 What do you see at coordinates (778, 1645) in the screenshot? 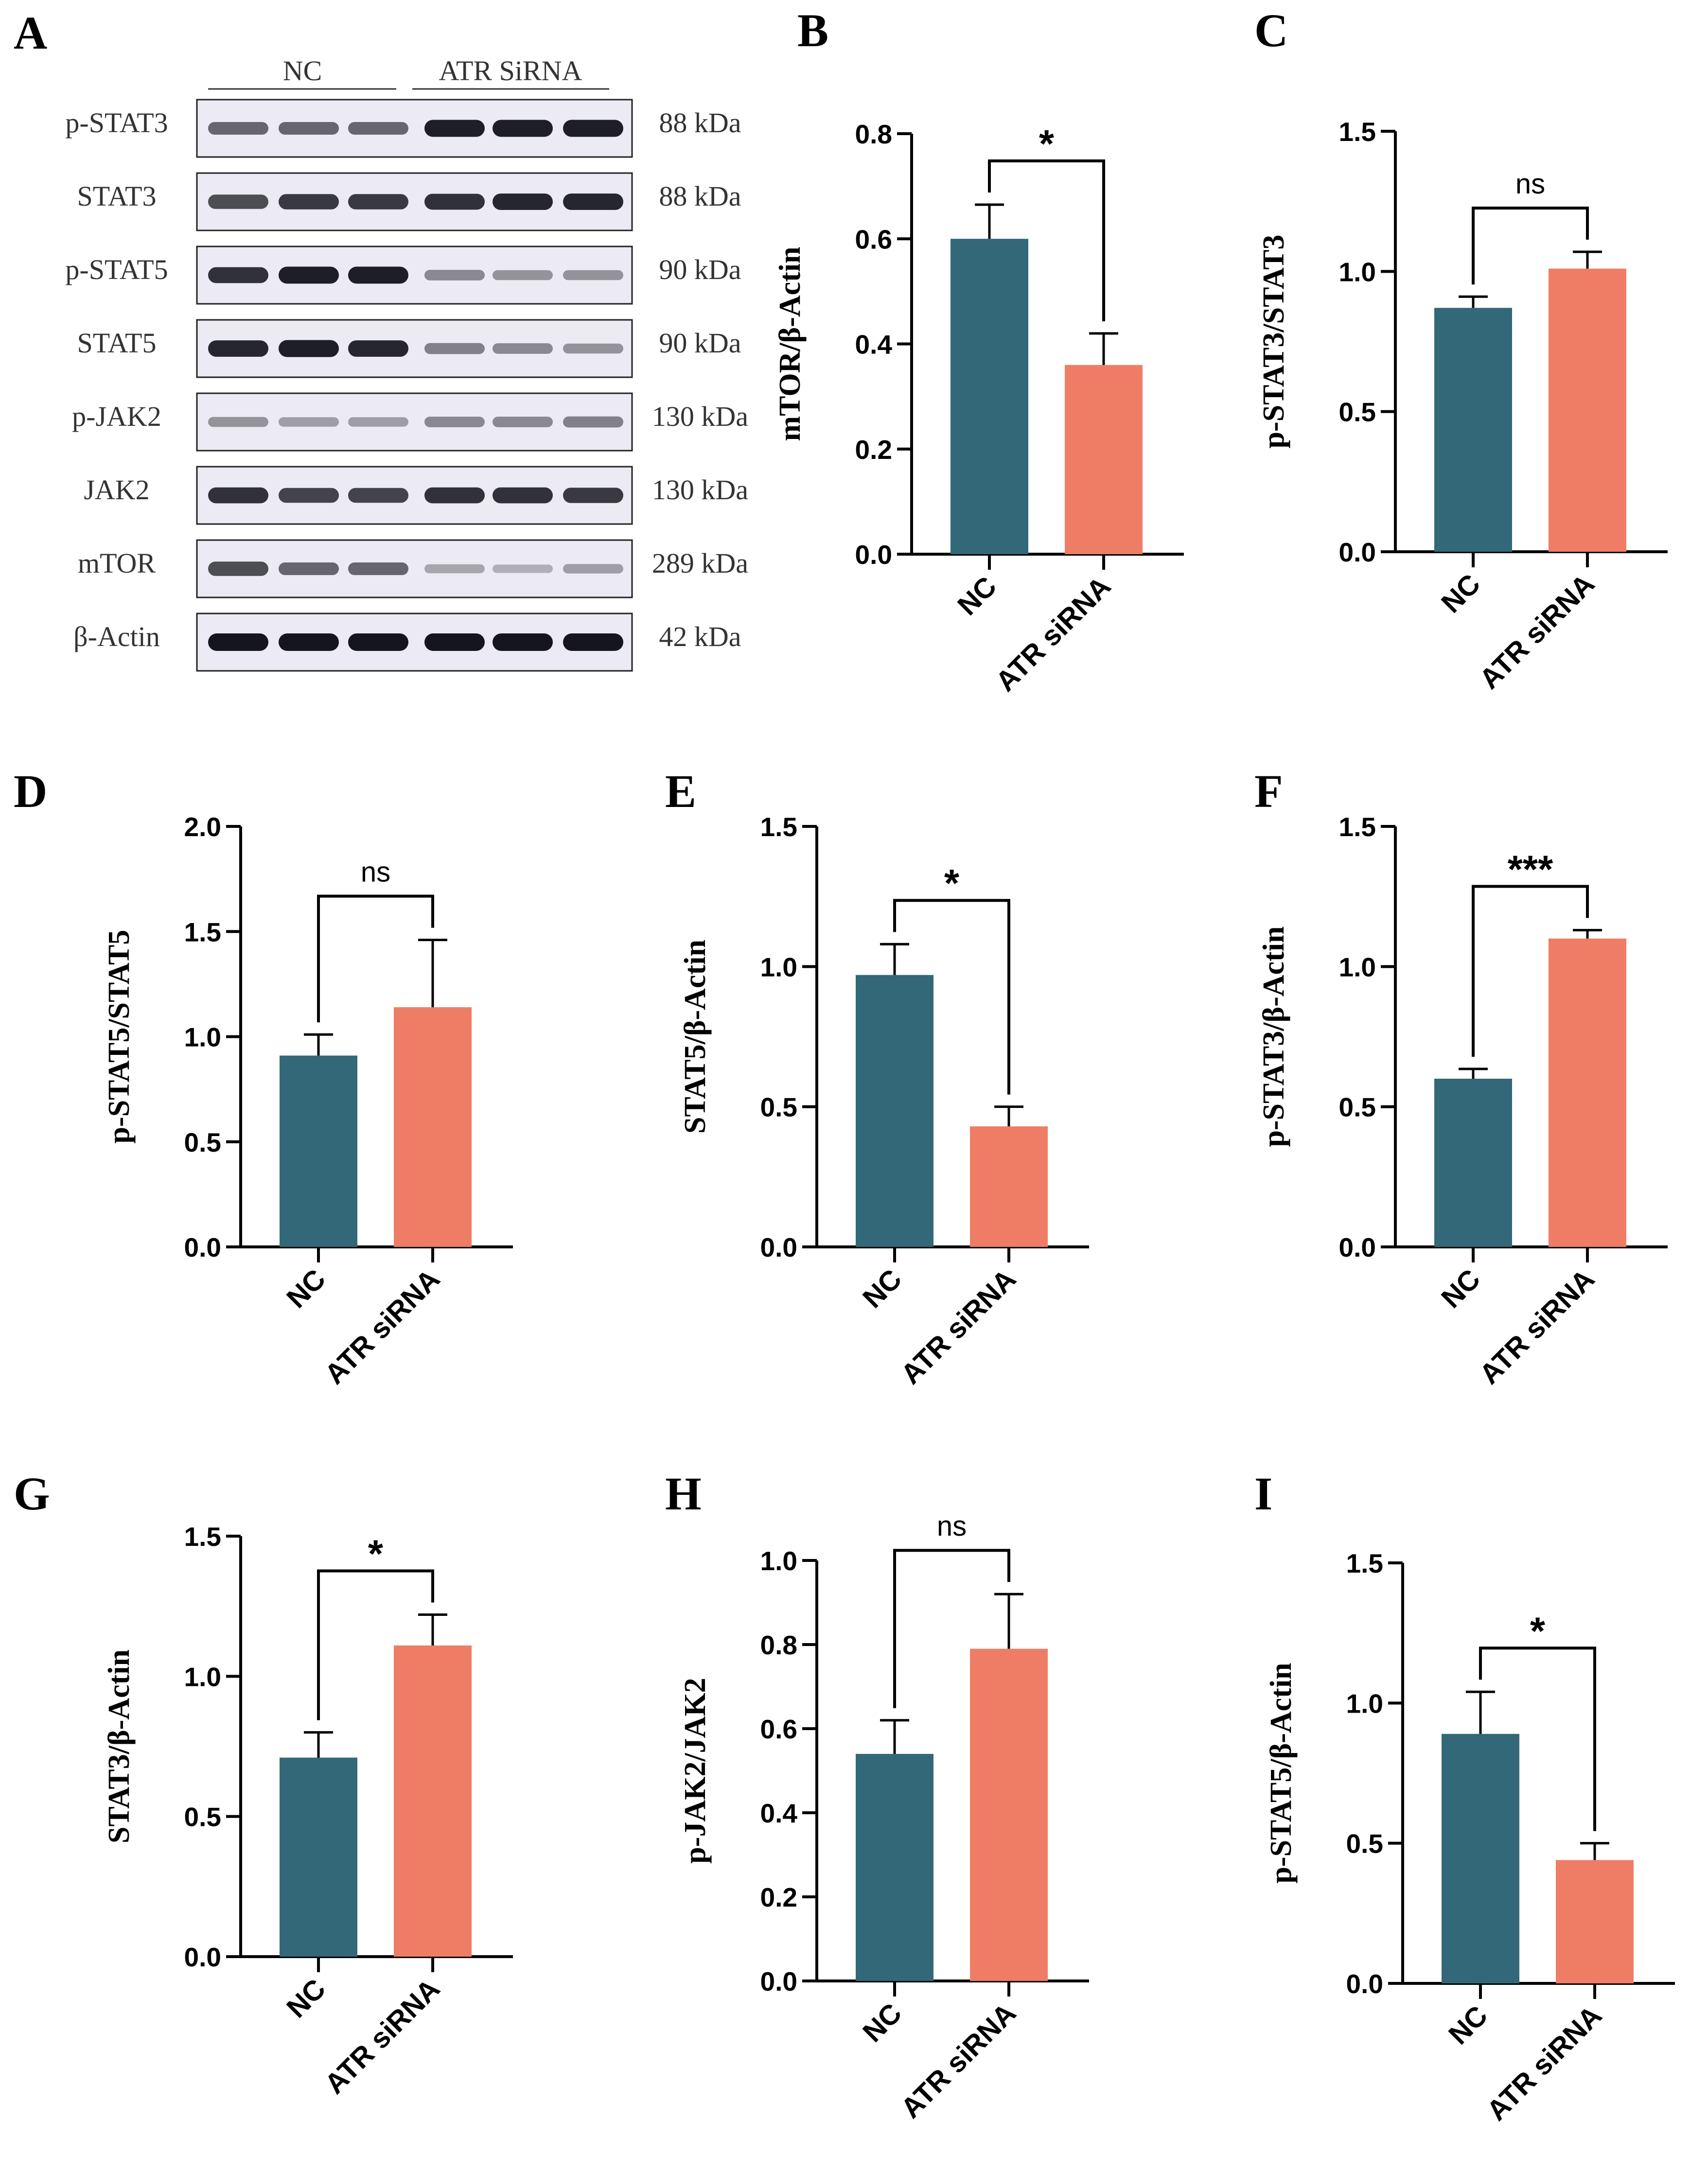
I see `y-tick-label: 0.8` at bounding box center [778, 1645].